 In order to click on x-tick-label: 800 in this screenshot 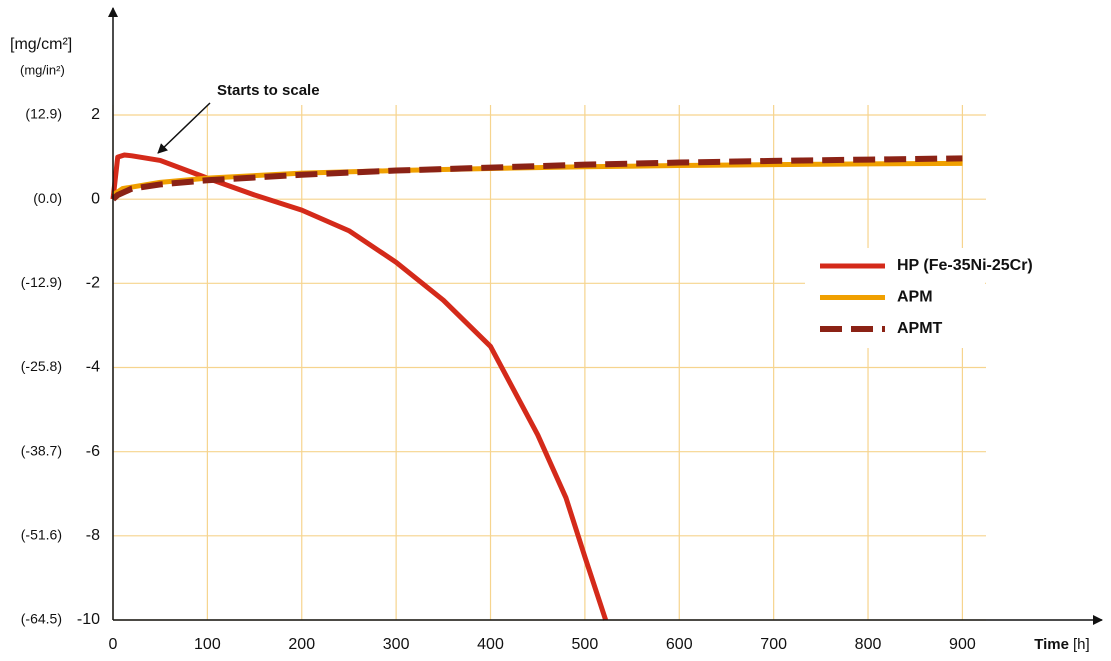, I will do `click(868, 644)`.